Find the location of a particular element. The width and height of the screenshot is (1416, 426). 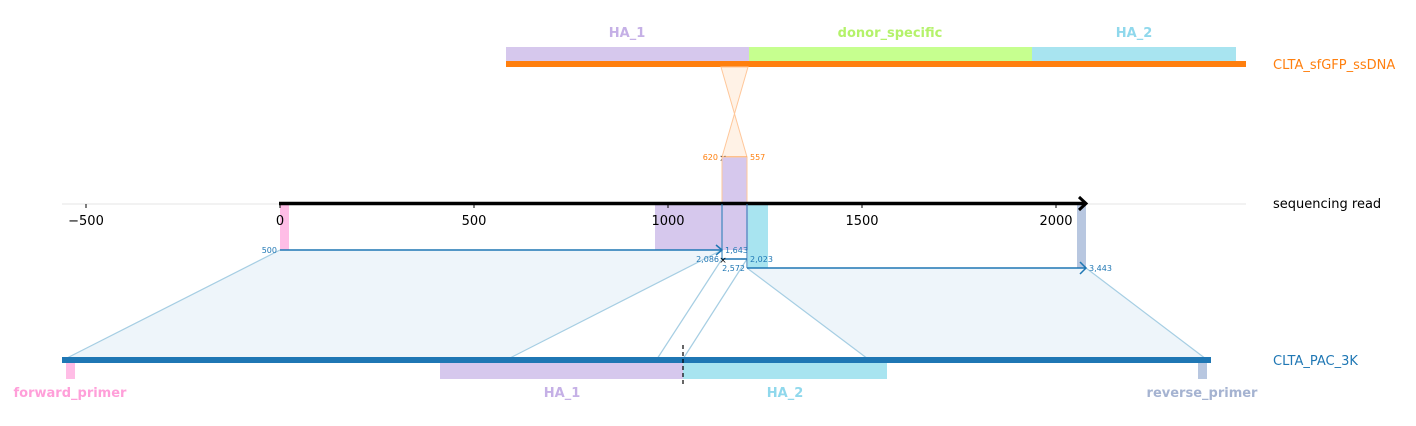

ref-pos-2572-label: 2,572 is located at coordinates (733, 268).